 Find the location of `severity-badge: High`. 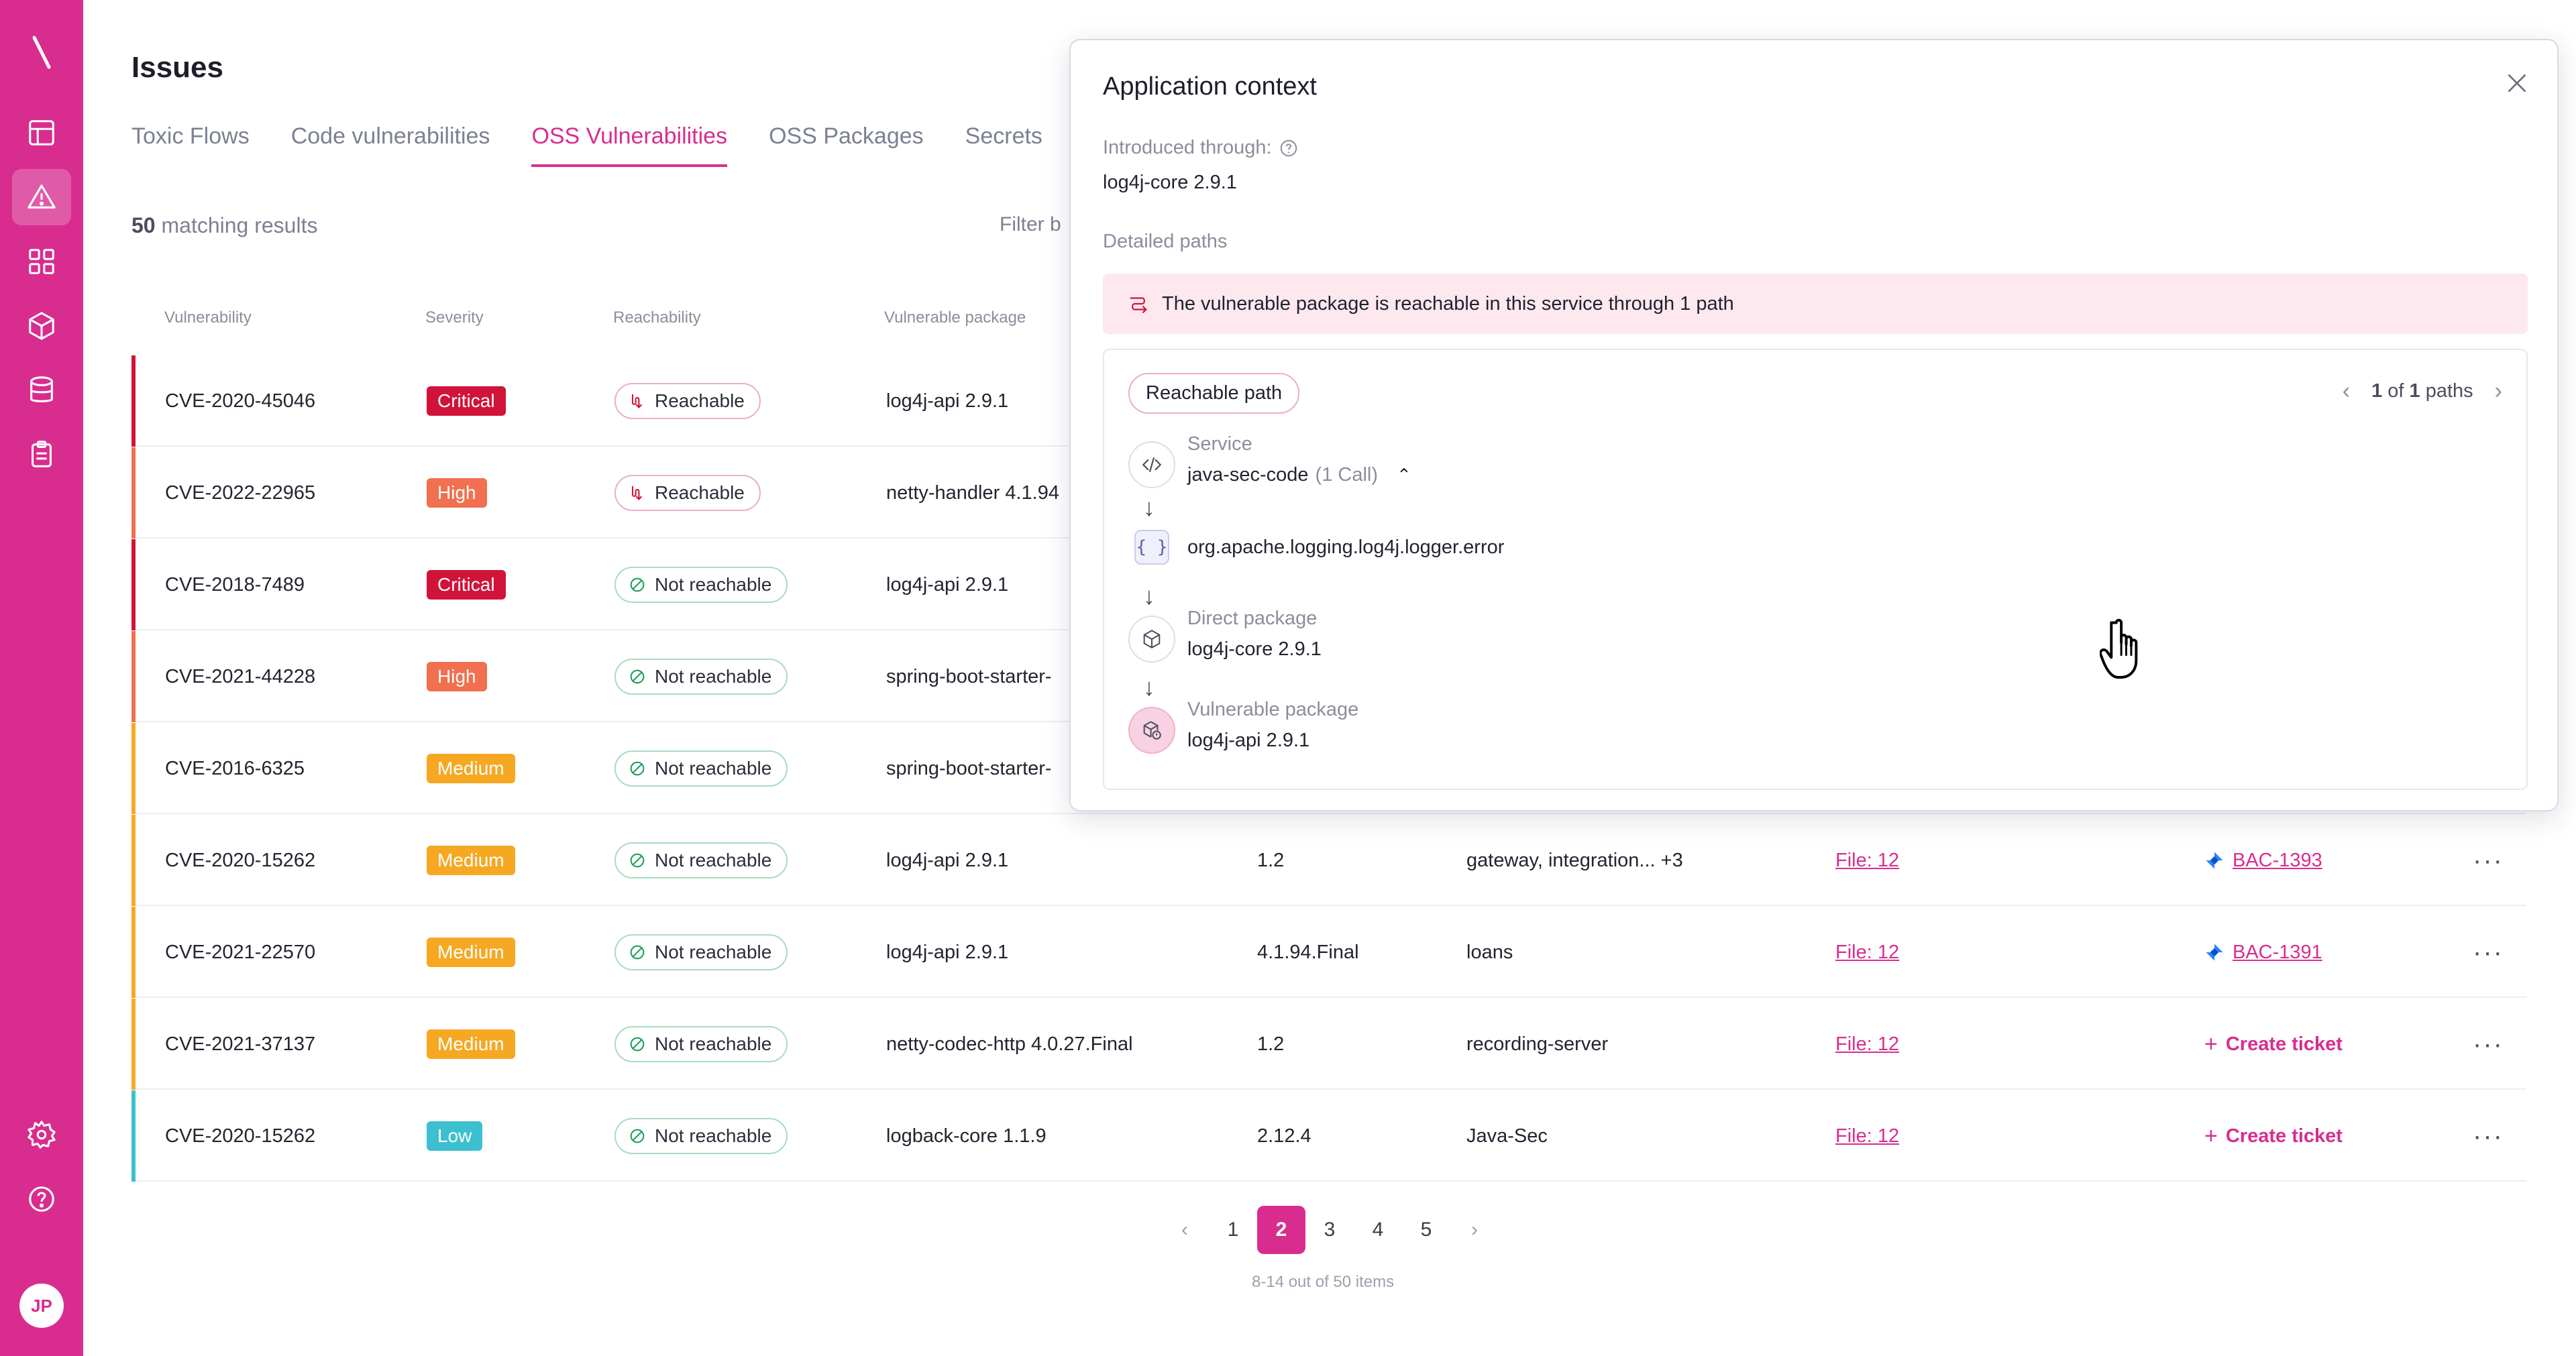

severity-badge: High is located at coordinates (457, 493).